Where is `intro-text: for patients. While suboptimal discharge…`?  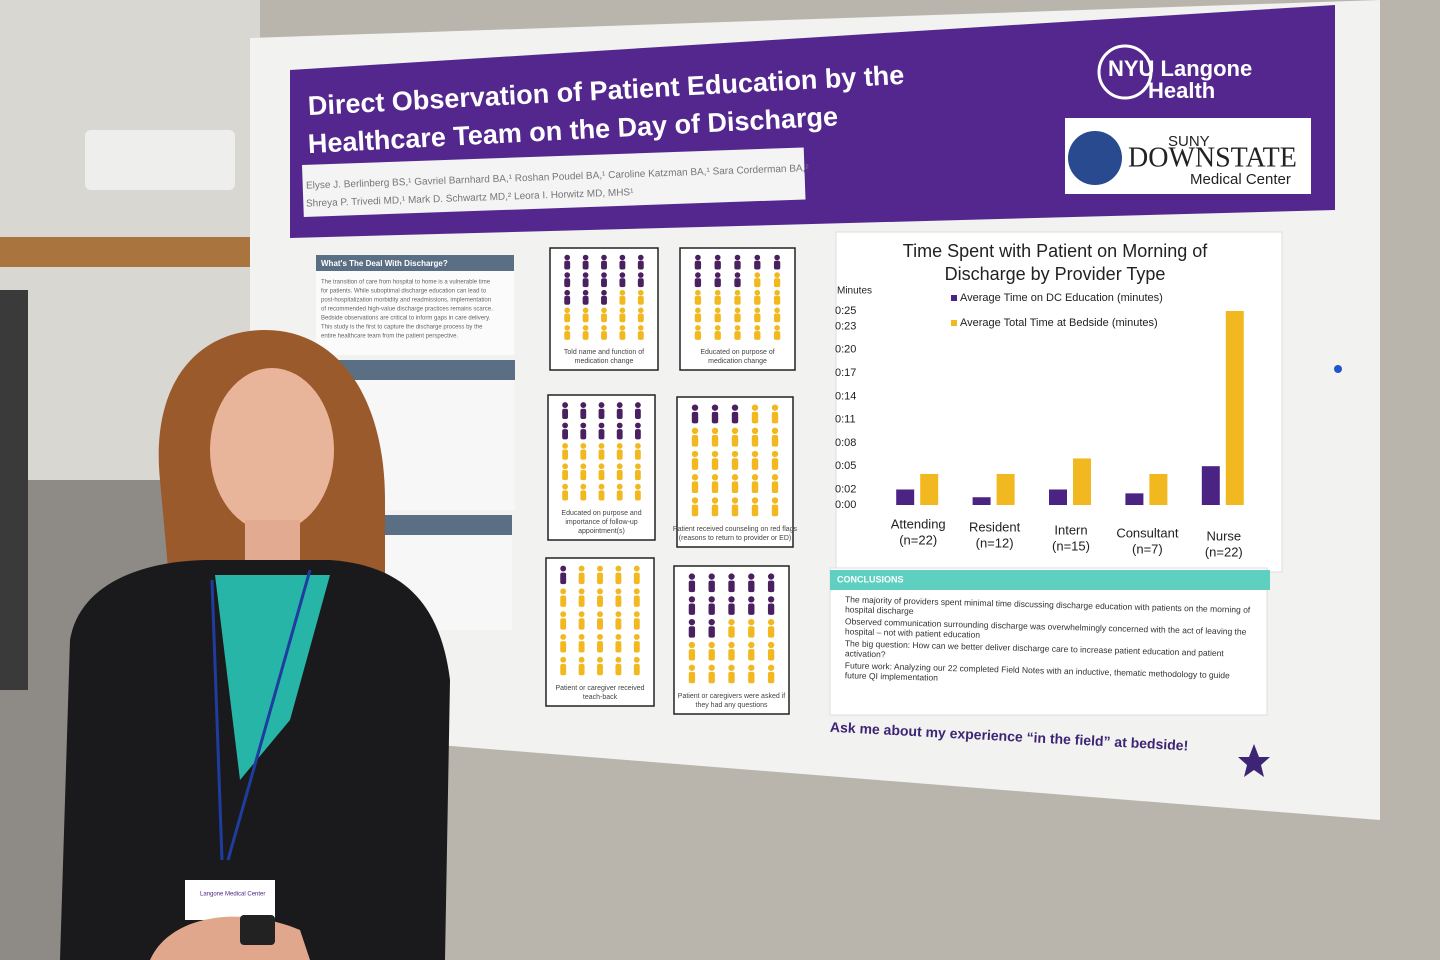
intro-text: for patients. While suboptimal discharge… is located at coordinates (404, 292).